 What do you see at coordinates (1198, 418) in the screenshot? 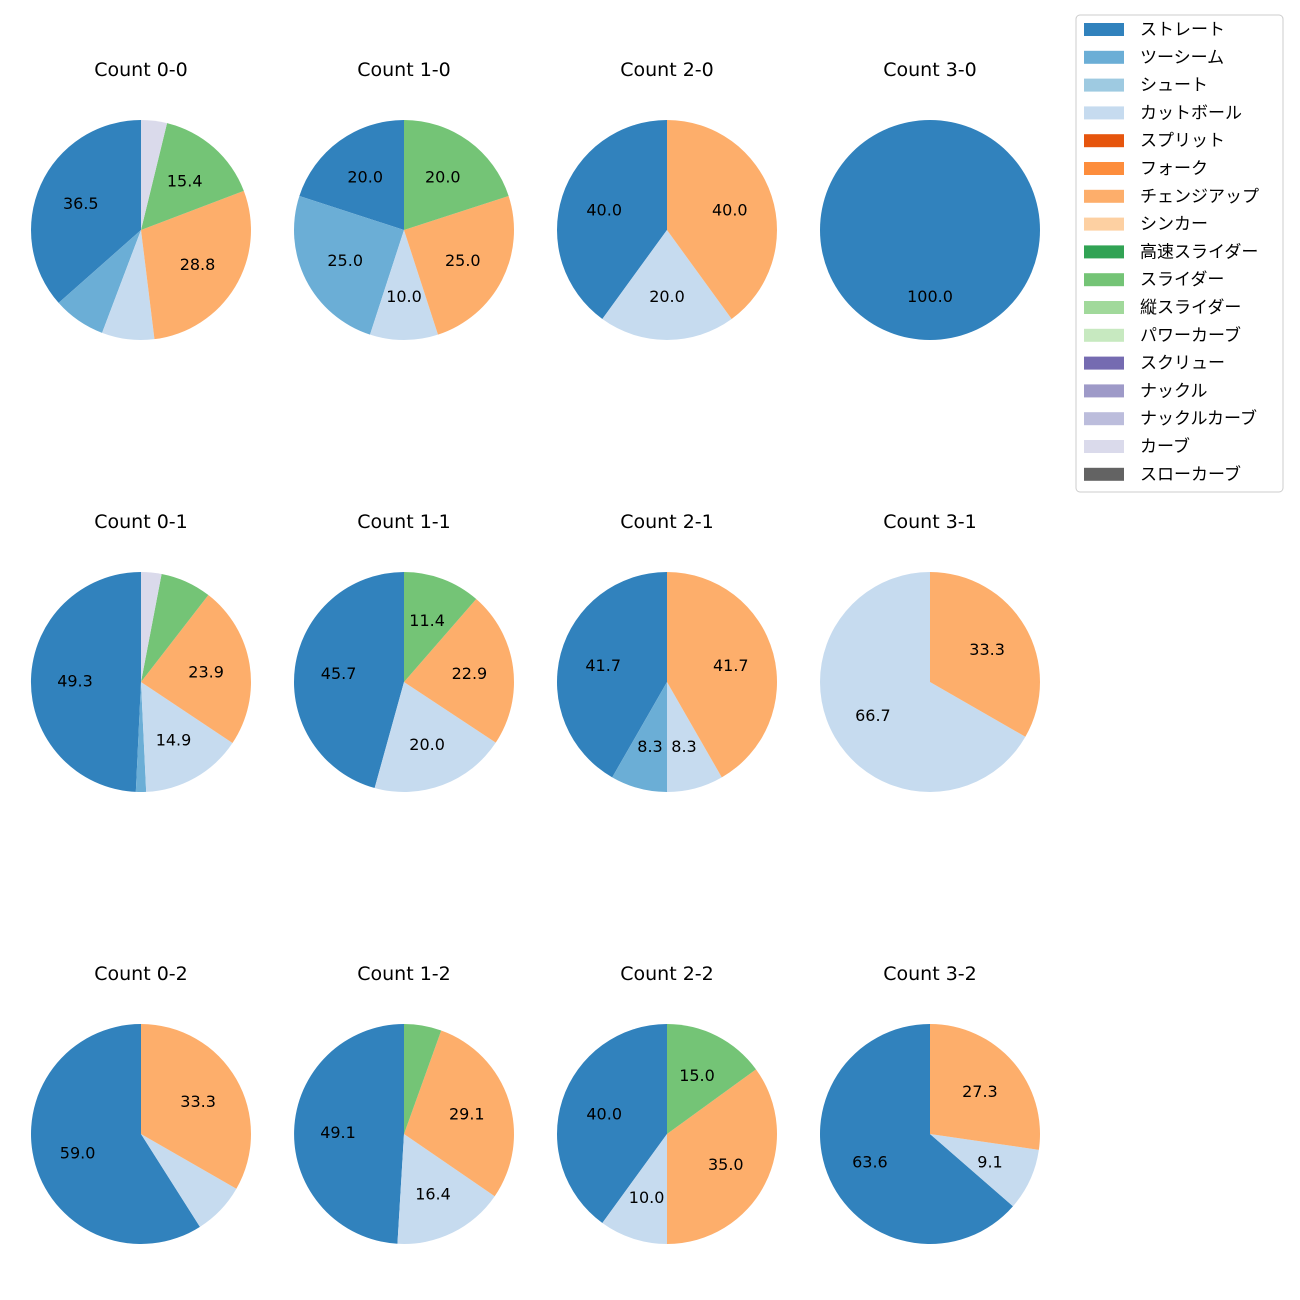
I see `legend-label: ナックルカーブ` at bounding box center [1198, 418].